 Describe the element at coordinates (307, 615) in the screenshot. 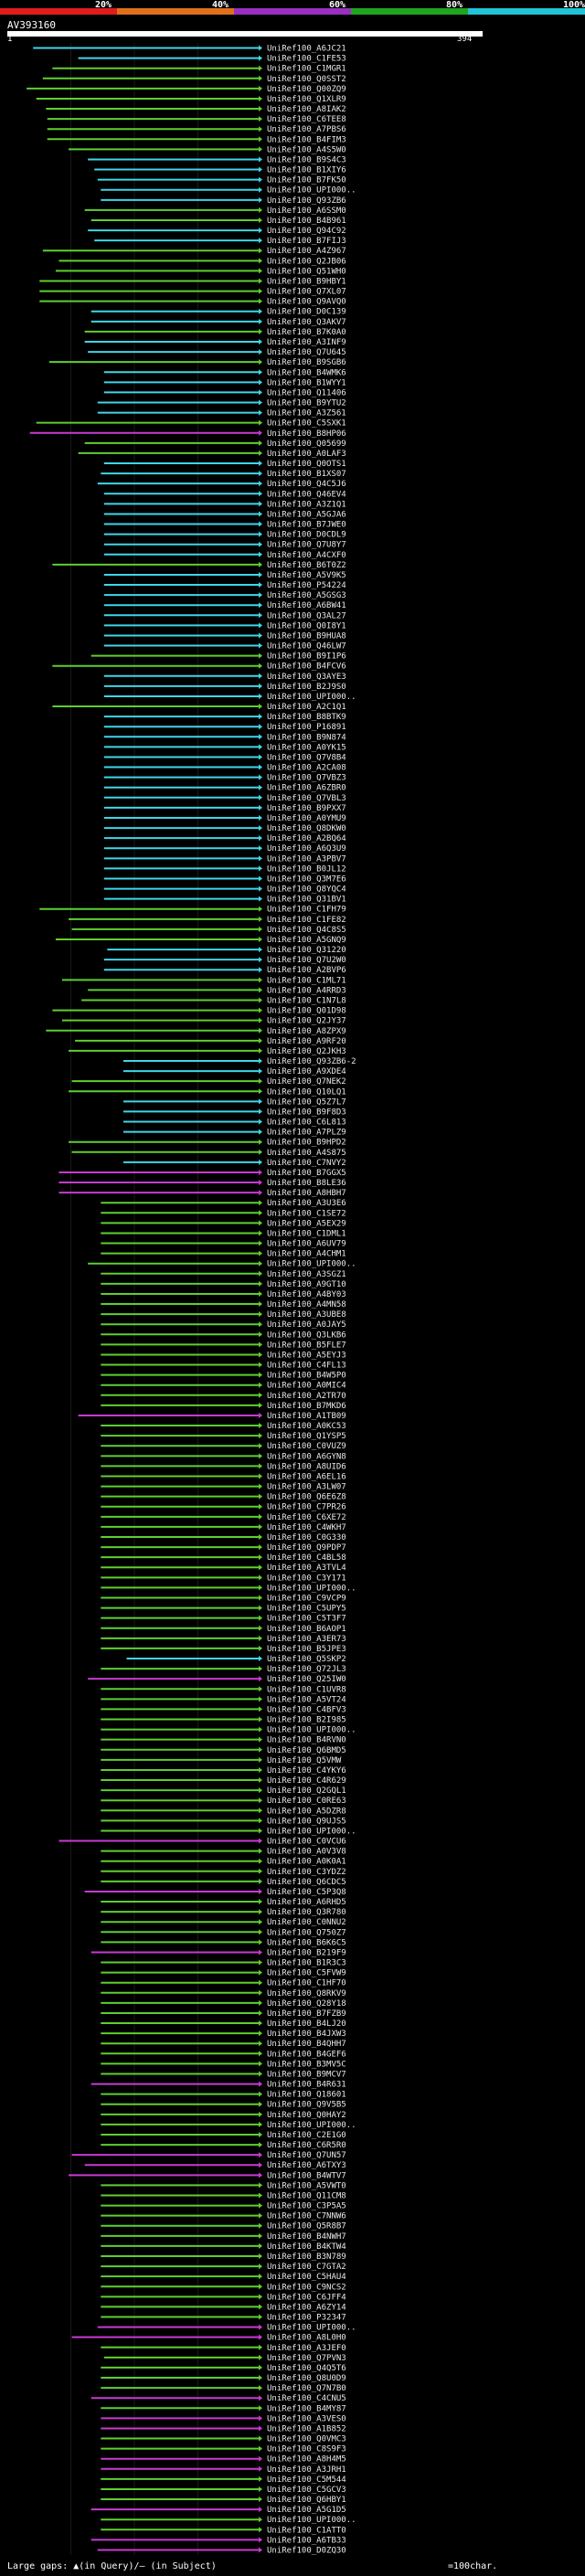

I see `hit-label: UniRef100_Q3AL27` at that location.